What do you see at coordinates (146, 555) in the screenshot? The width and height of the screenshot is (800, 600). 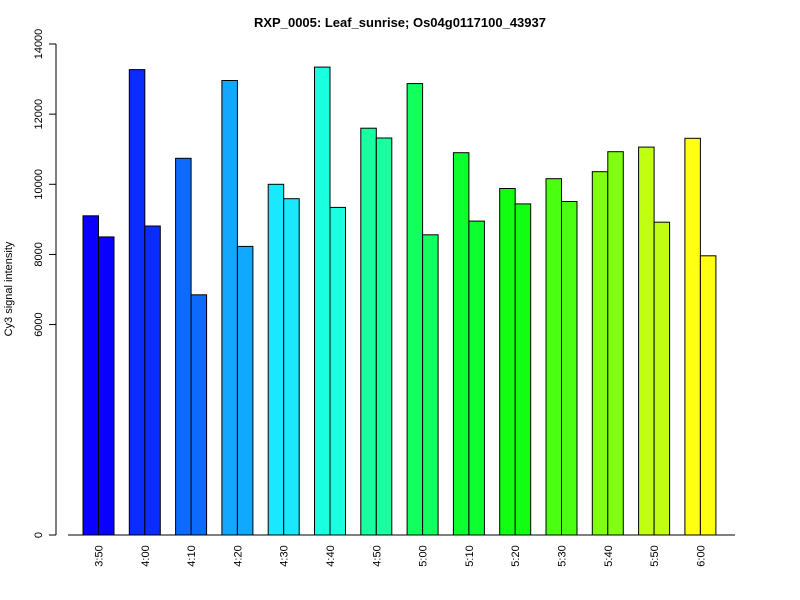 I see `x-tick-label: 4:00` at bounding box center [146, 555].